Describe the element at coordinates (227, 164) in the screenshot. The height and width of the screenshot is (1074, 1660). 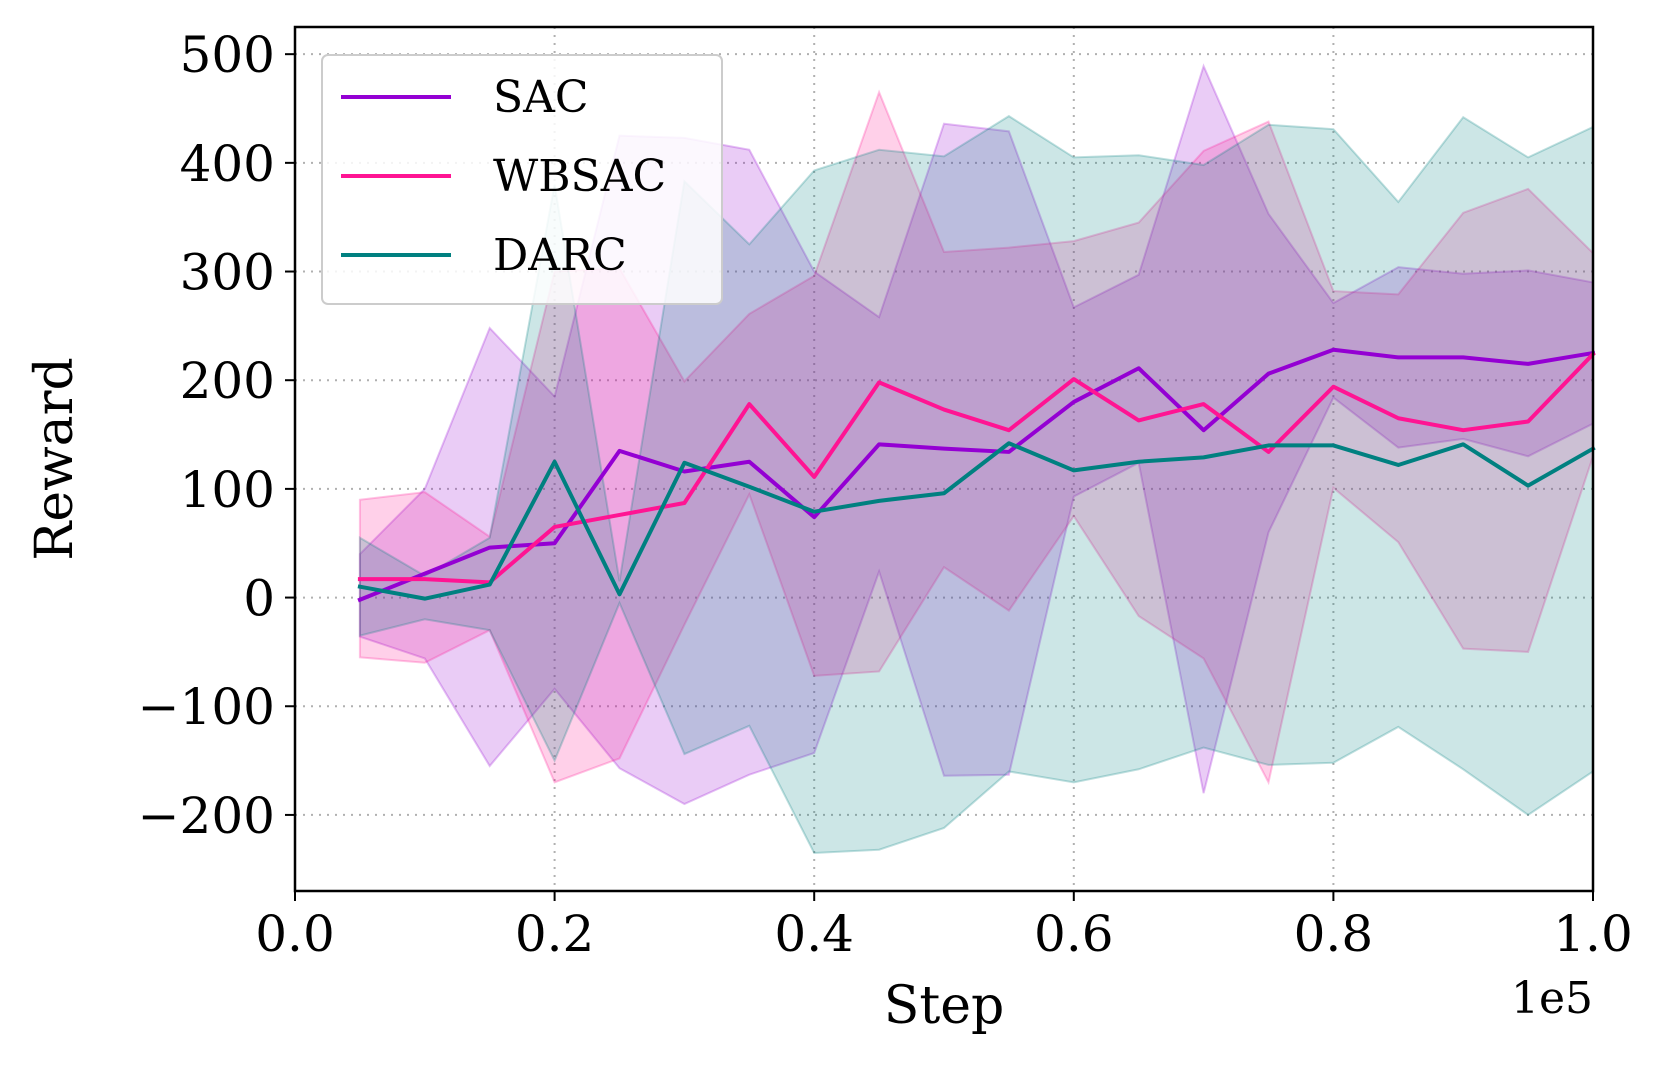
I see `y-tick-label: 400` at that location.